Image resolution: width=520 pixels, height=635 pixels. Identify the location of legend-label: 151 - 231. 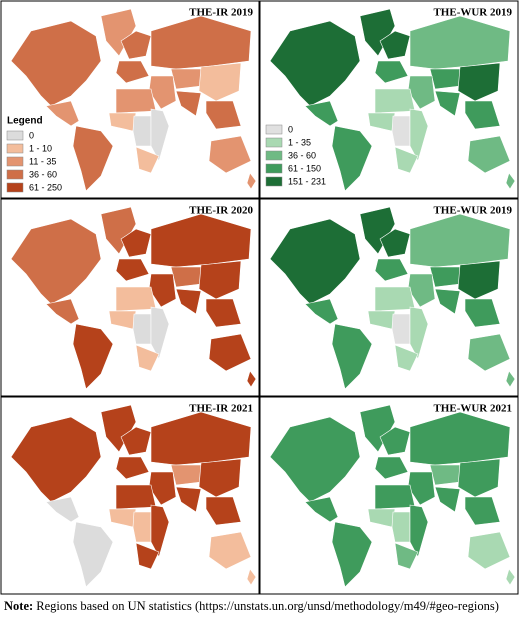
(307, 181).